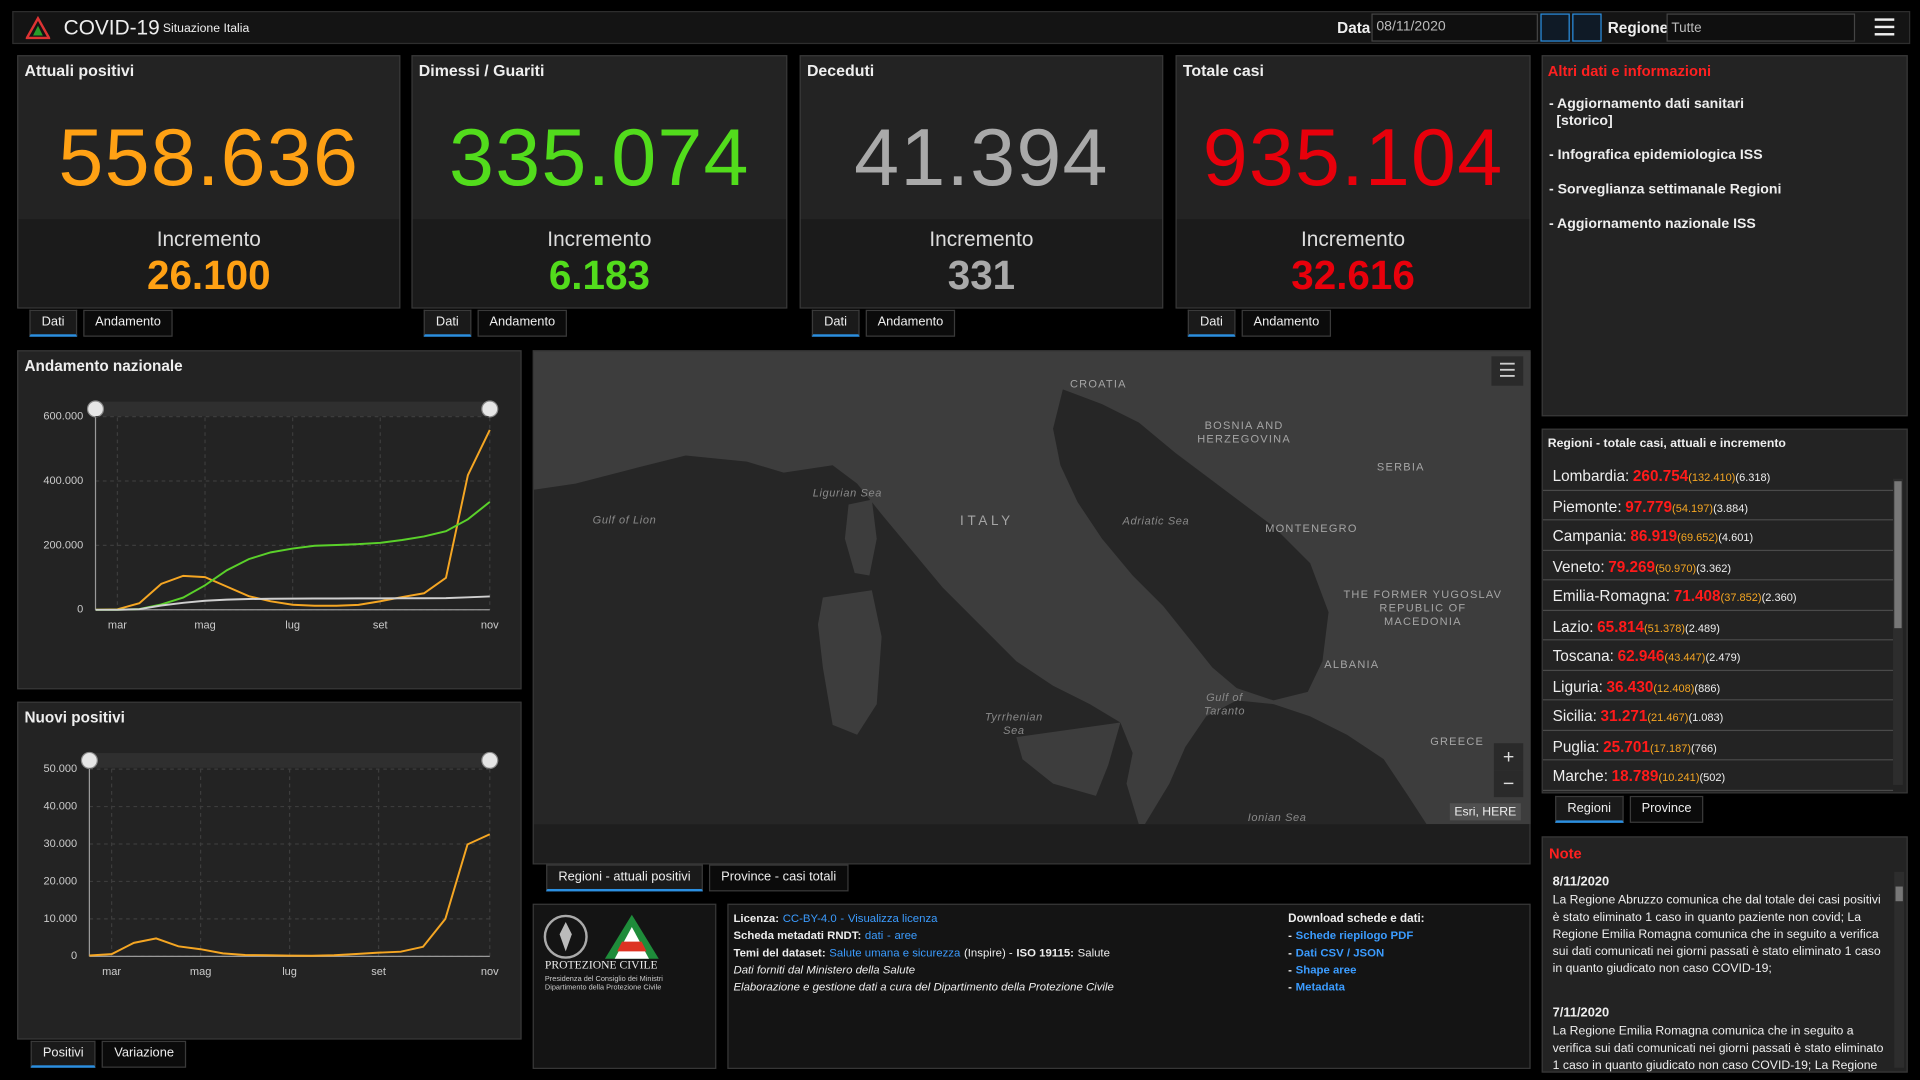  Describe the element at coordinates (144, 1054) in the screenshot. I see `tab: Variazione` at that location.